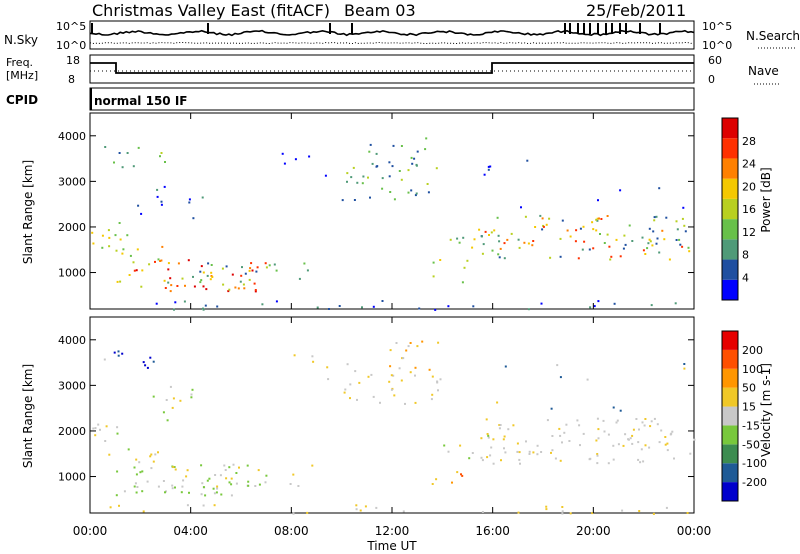 This screenshot has width=800, height=554. I want to click on nsearch-label: N.Search, so click(773, 36).